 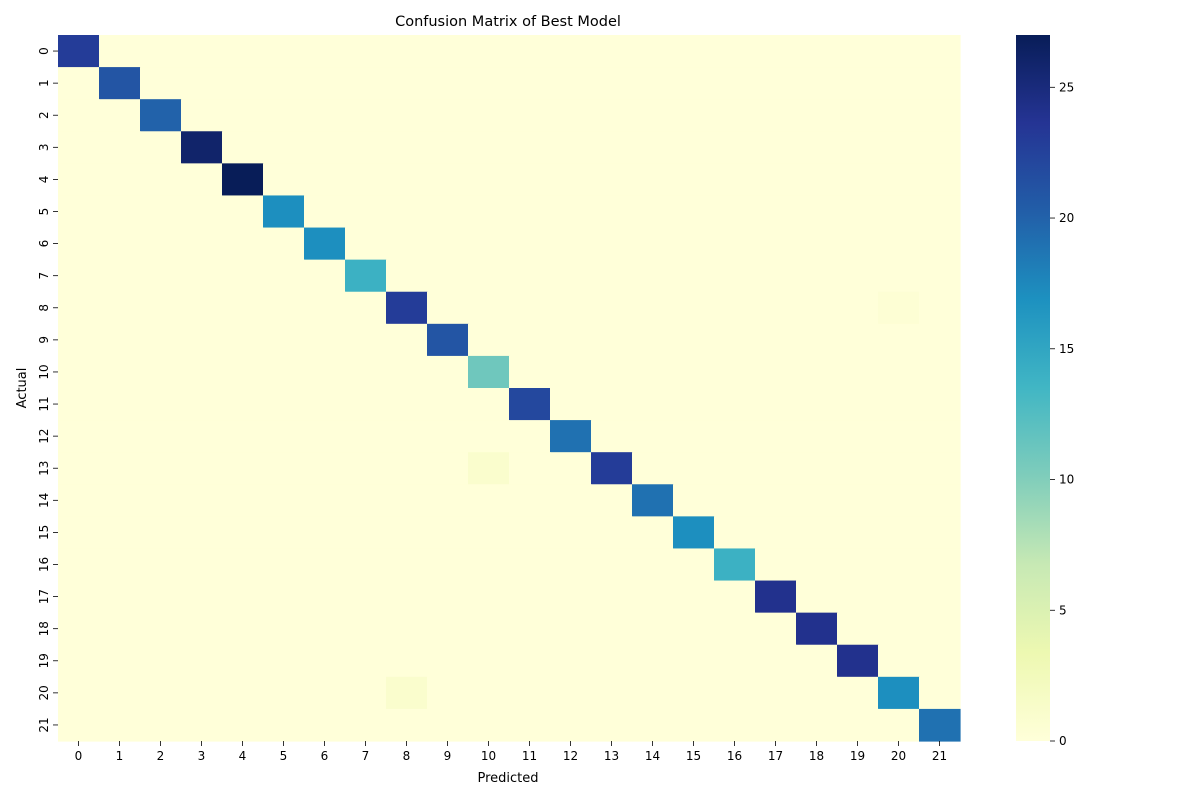 I want to click on x-axis-label: Predicted, so click(x=507, y=778).